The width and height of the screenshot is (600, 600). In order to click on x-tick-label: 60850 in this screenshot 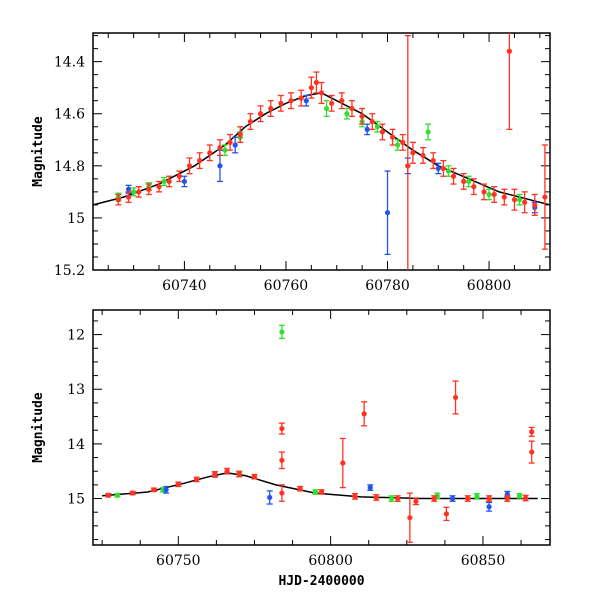, I will do `click(483, 561)`.